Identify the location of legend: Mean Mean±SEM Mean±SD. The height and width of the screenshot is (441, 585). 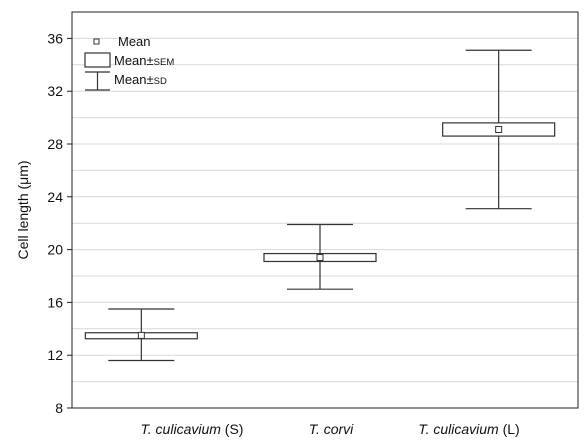
(129, 62).